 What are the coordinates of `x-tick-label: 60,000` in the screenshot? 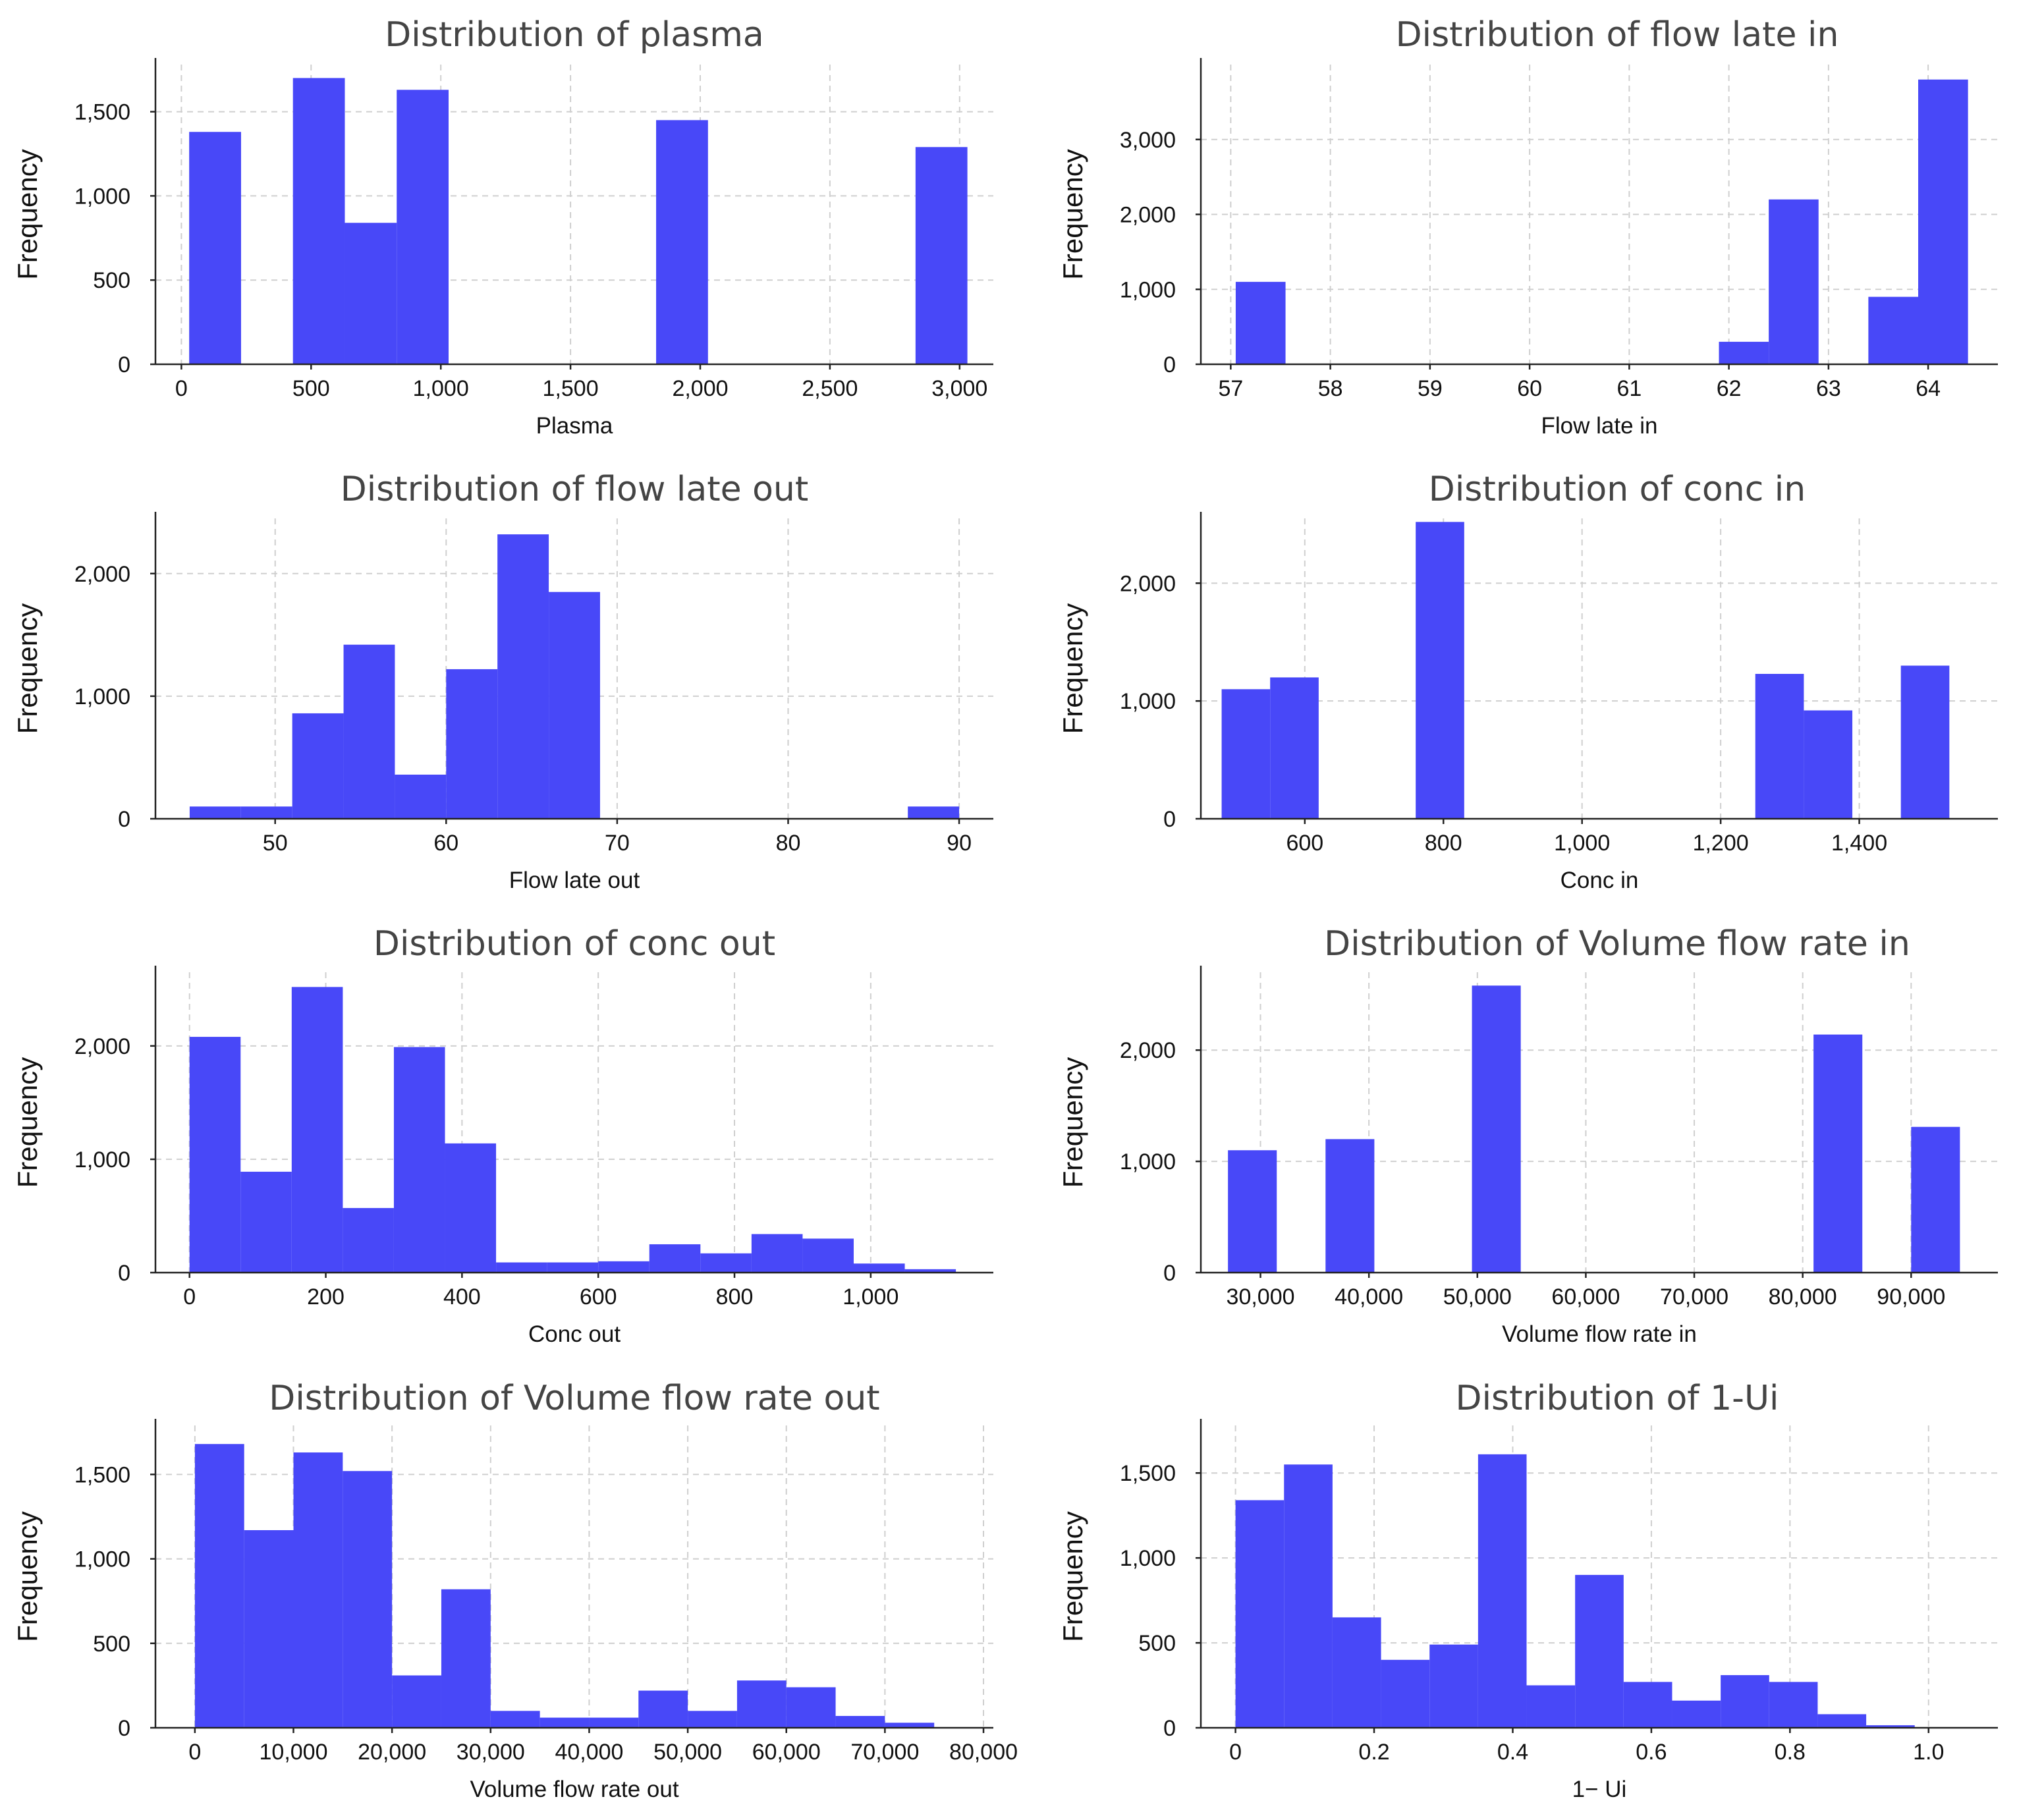 It's located at (786, 1752).